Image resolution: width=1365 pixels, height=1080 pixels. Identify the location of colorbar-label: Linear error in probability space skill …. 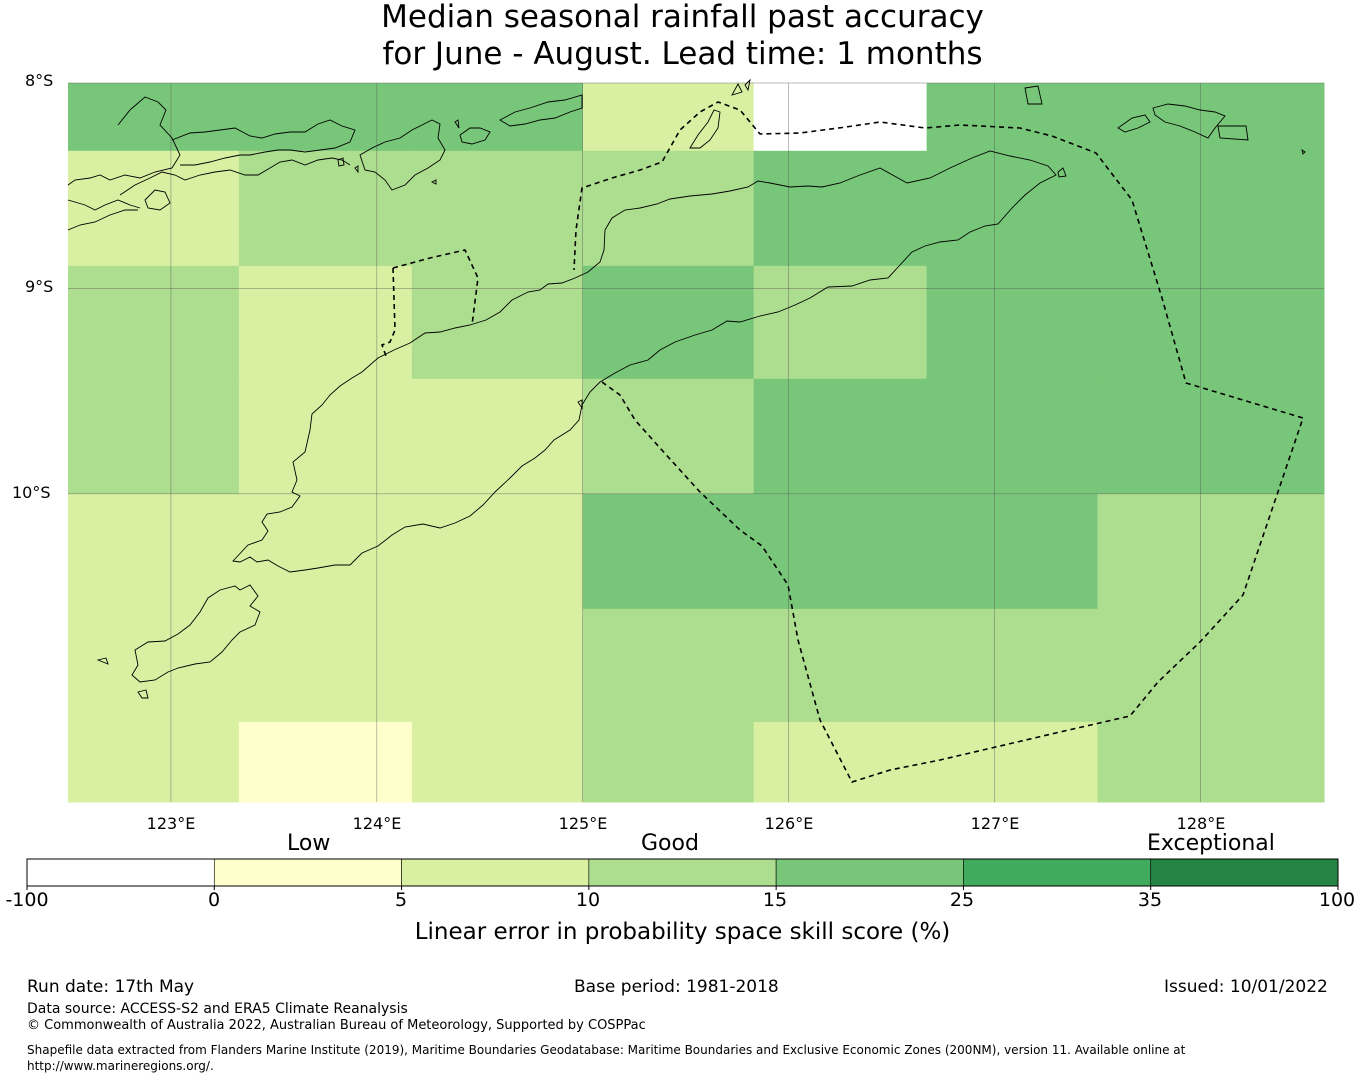
(682, 932).